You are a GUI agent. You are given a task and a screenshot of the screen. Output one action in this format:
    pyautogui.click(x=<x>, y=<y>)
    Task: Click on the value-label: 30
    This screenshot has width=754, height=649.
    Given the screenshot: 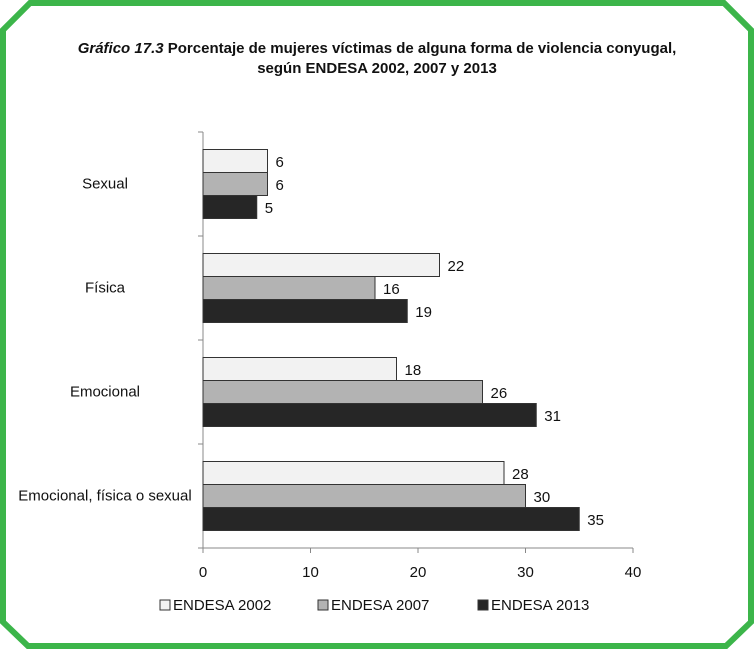 What is the action you would take?
    pyautogui.click(x=542, y=497)
    